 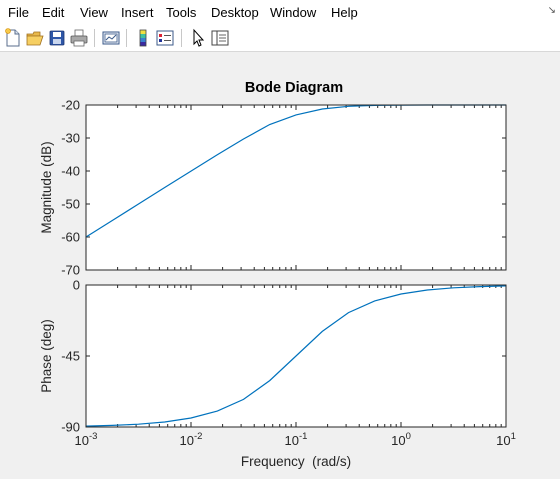 I want to click on magnitude-ytick-label: -40, so click(x=70, y=171).